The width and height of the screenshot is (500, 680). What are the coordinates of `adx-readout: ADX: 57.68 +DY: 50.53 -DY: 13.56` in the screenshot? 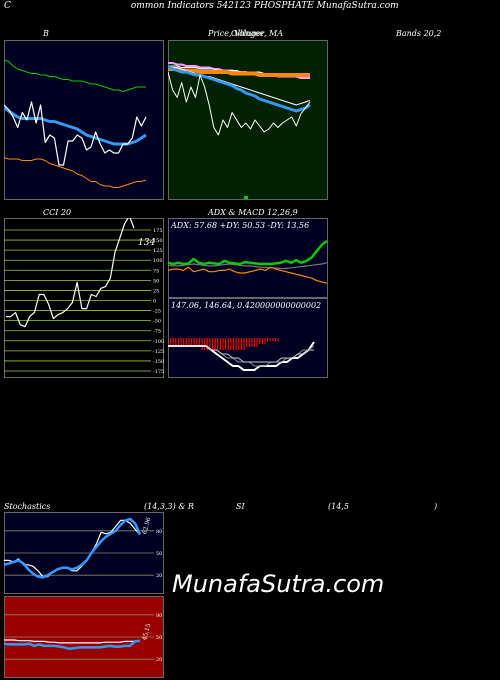 It's located at (239, 225).